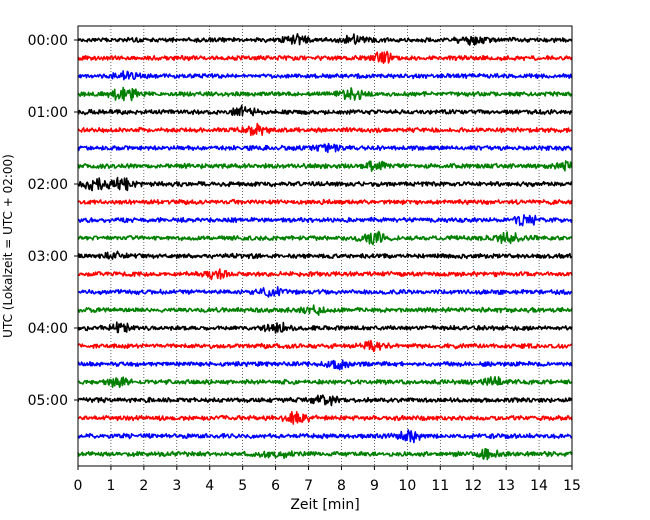 The width and height of the screenshot is (650, 520). I want to click on y-axis: 00:00 01:00 02:00 03:00 04:00 05:00, so click(53, 221).